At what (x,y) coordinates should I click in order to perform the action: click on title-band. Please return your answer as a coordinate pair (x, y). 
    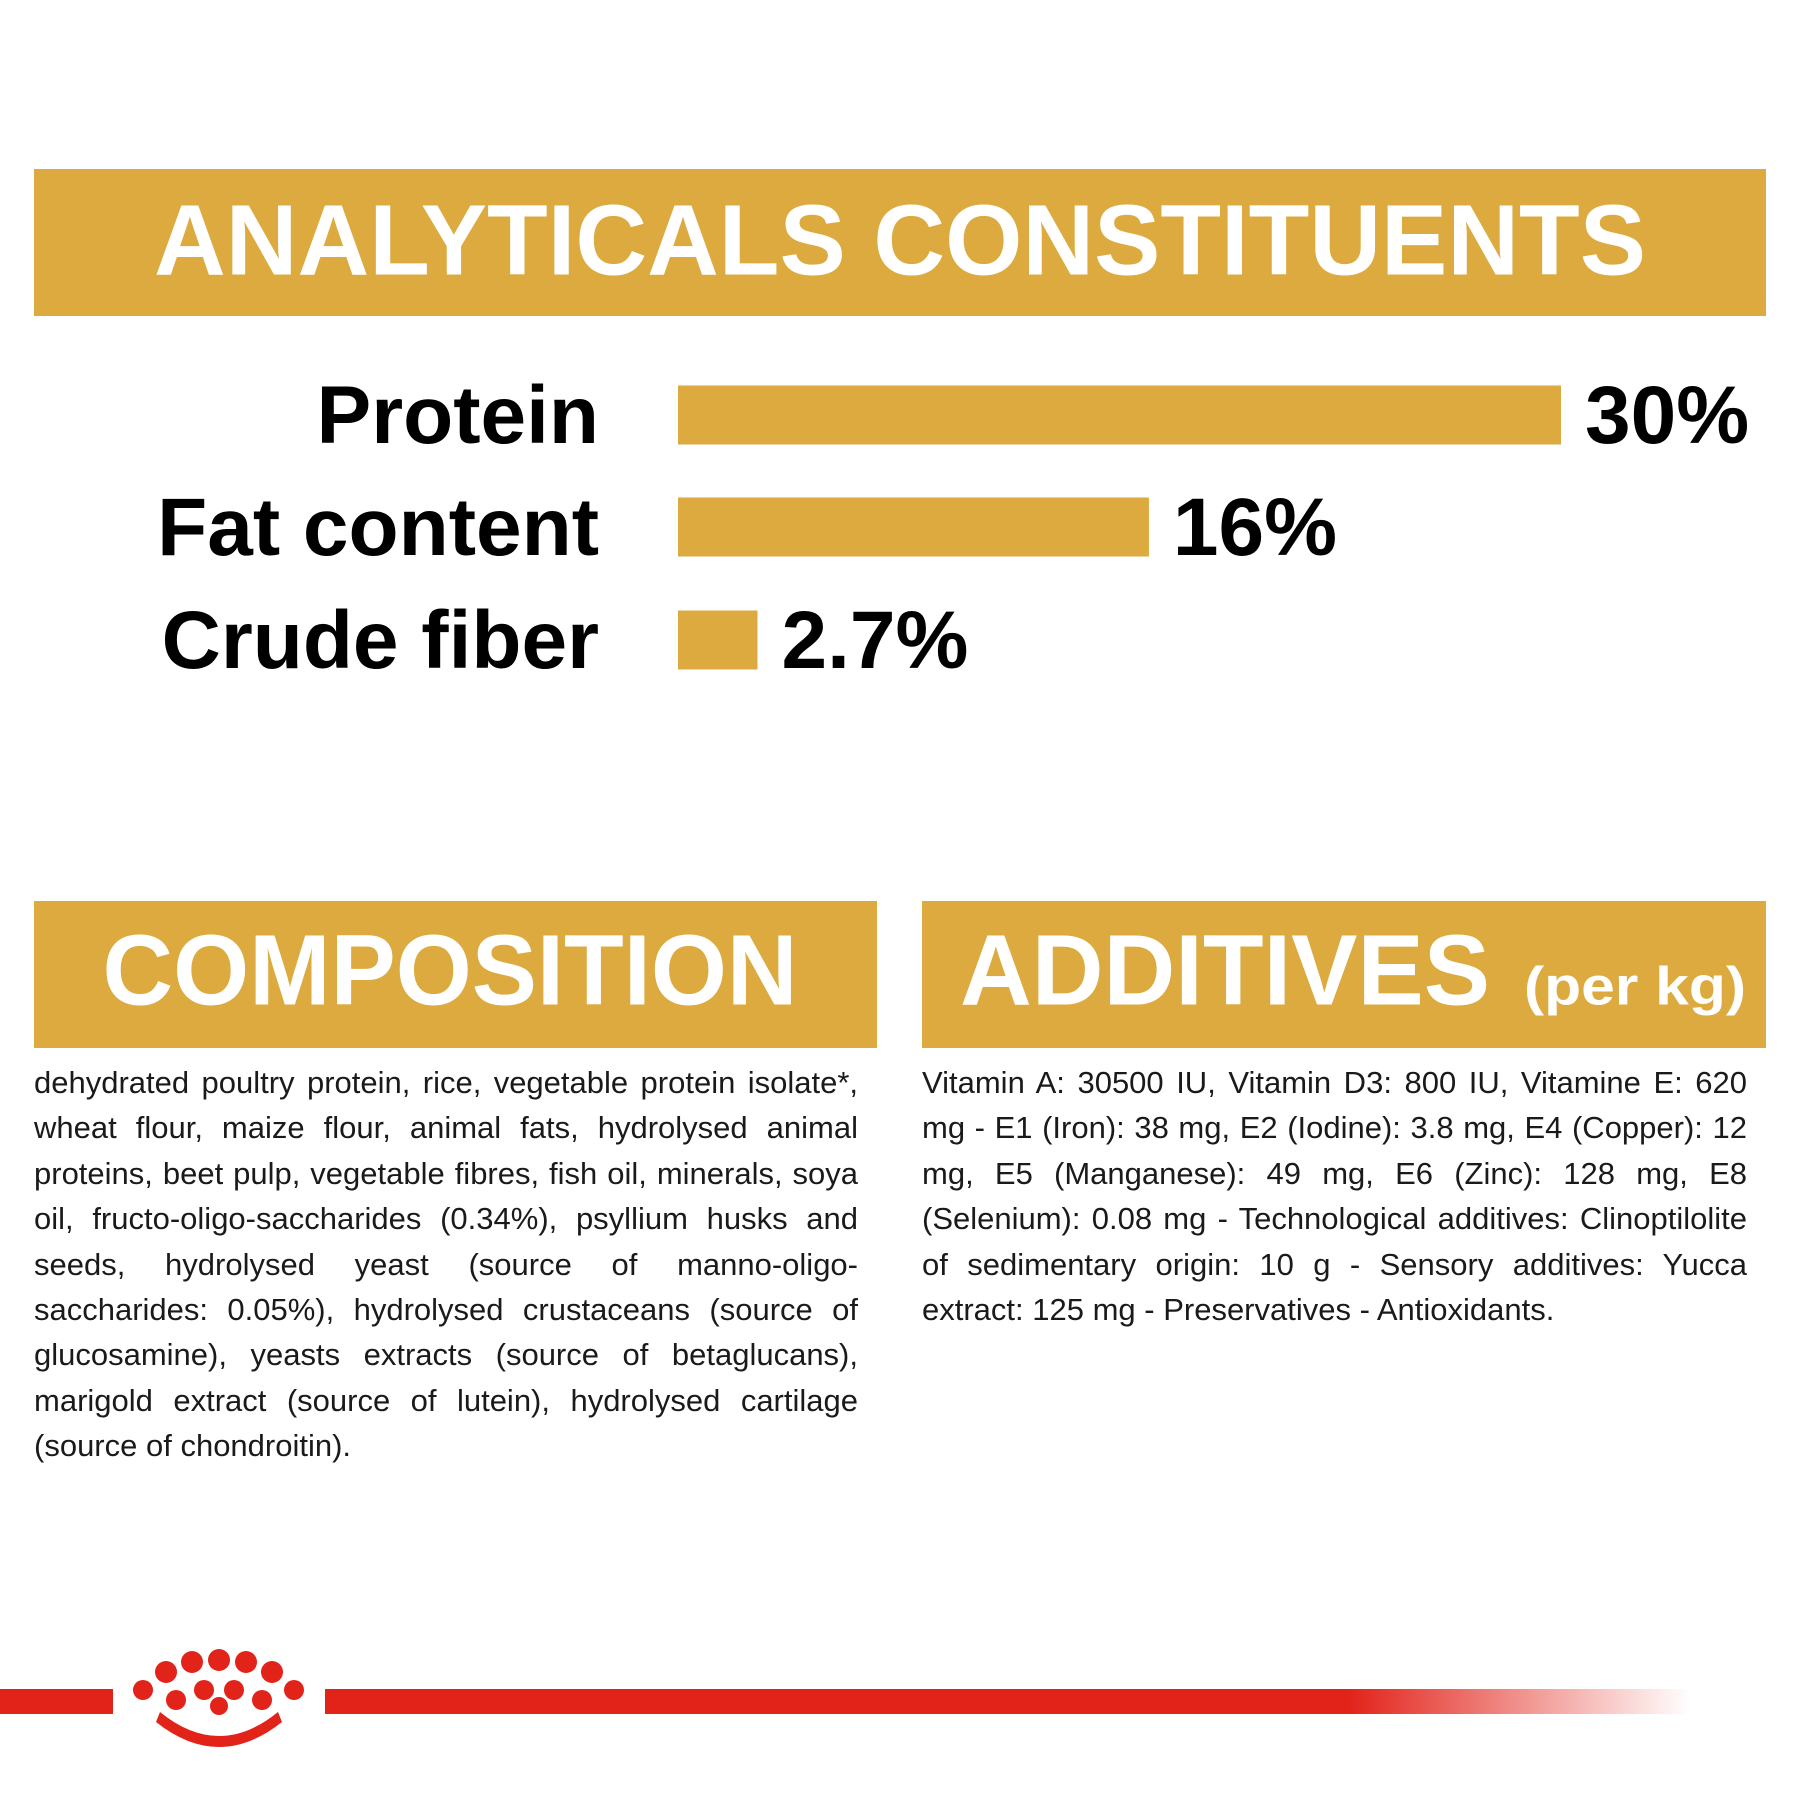
    Looking at the image, I should click on (900, 242).